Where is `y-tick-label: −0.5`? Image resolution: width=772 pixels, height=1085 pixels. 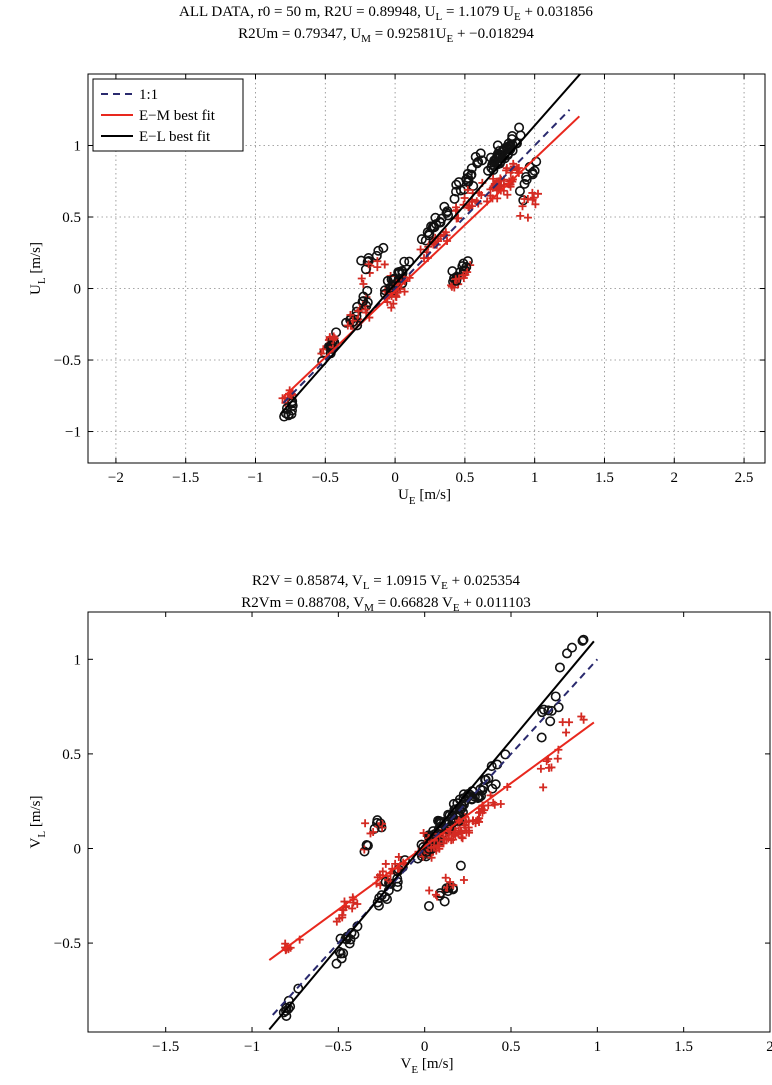
y-tick-label: −0.5 is located at coordinates (67, 944).